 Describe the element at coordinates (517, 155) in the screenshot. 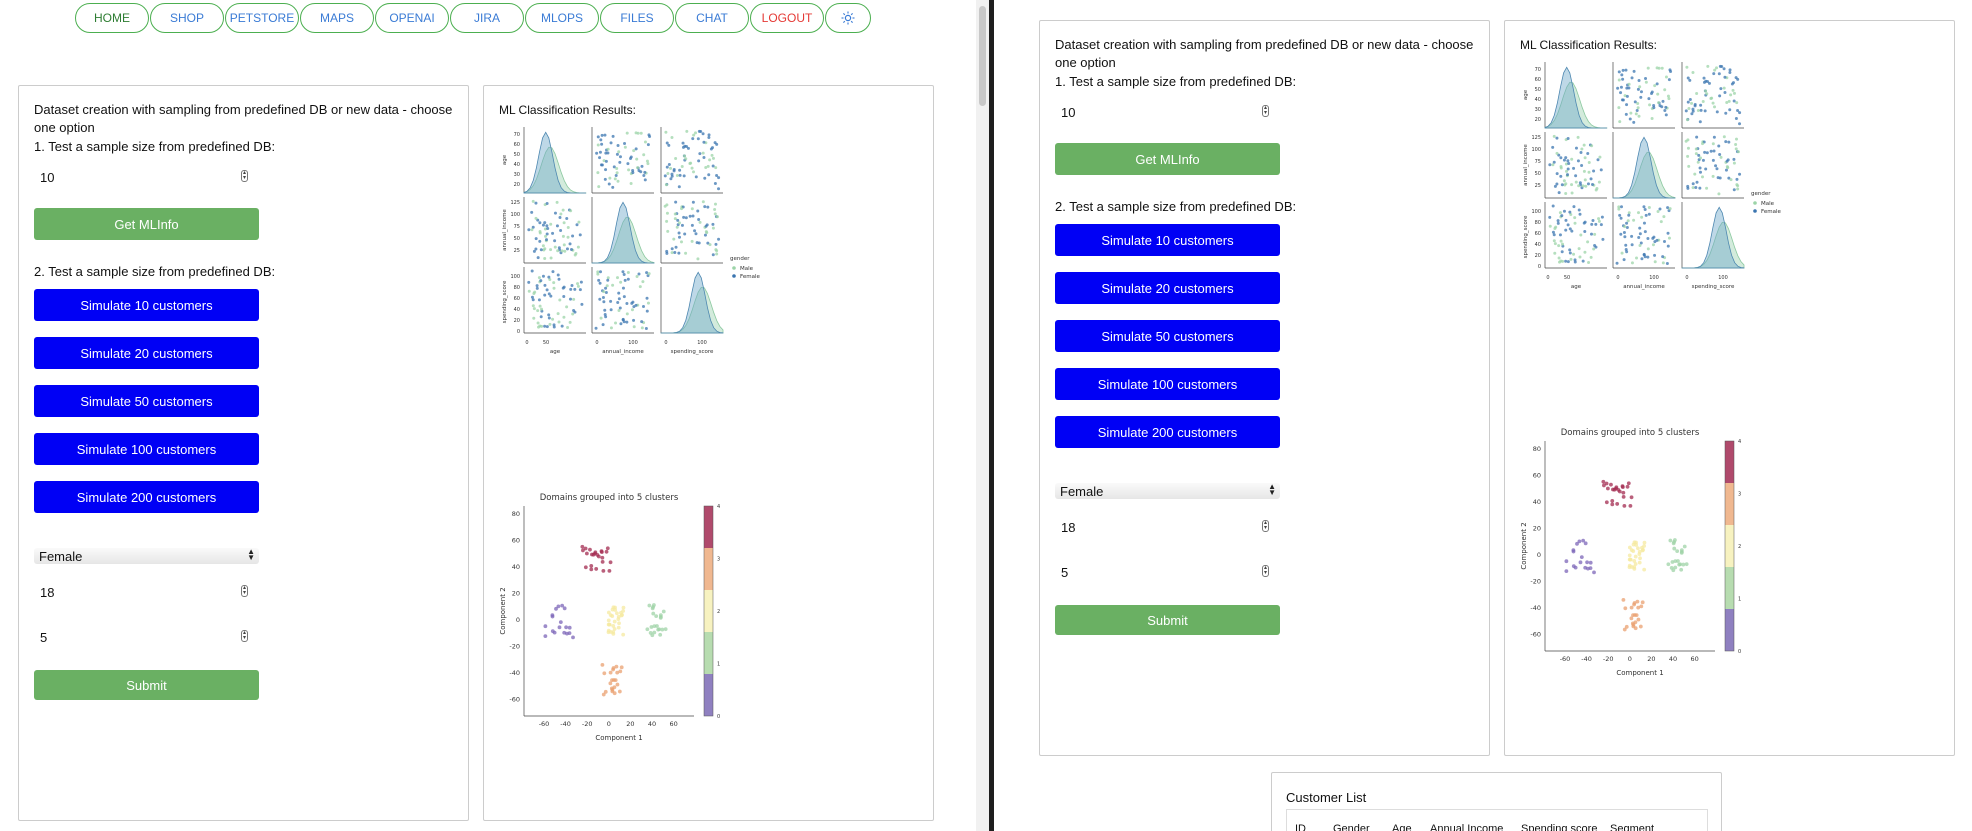

I see `tick-label: 50` at that location.